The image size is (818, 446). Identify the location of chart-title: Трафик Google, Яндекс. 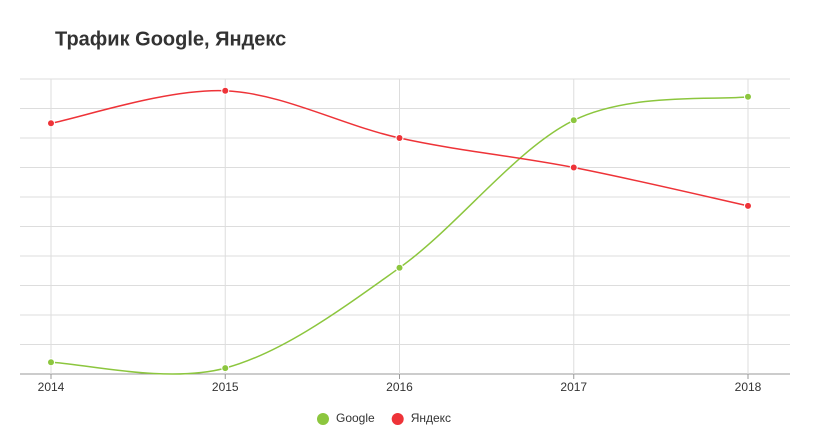
(170, 39).